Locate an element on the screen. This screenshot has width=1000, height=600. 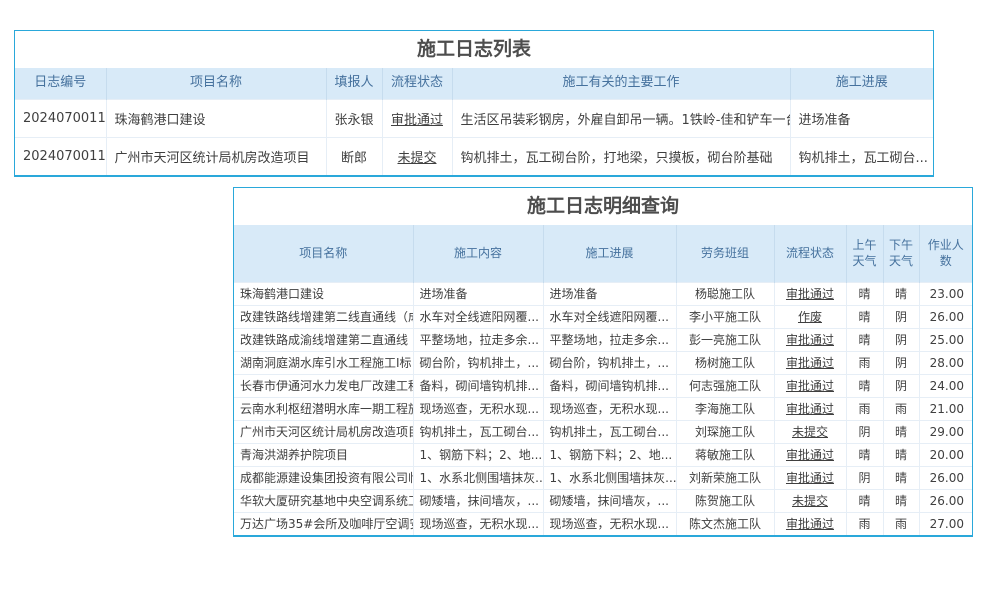
project-name-link: 青海洪湖养护院项目 is located at coordinates (323, 454).